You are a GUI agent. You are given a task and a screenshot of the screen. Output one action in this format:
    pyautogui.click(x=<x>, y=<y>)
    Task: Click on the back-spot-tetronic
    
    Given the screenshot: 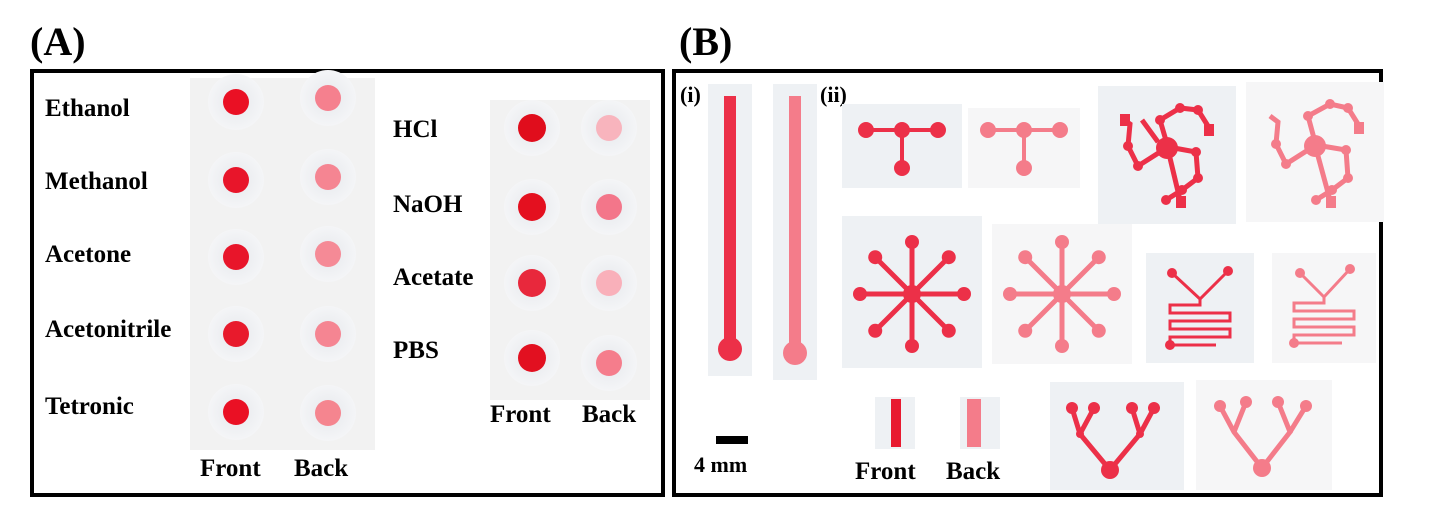 What is the action you would take?
    pyautogui.click(x=328, y=413)
    